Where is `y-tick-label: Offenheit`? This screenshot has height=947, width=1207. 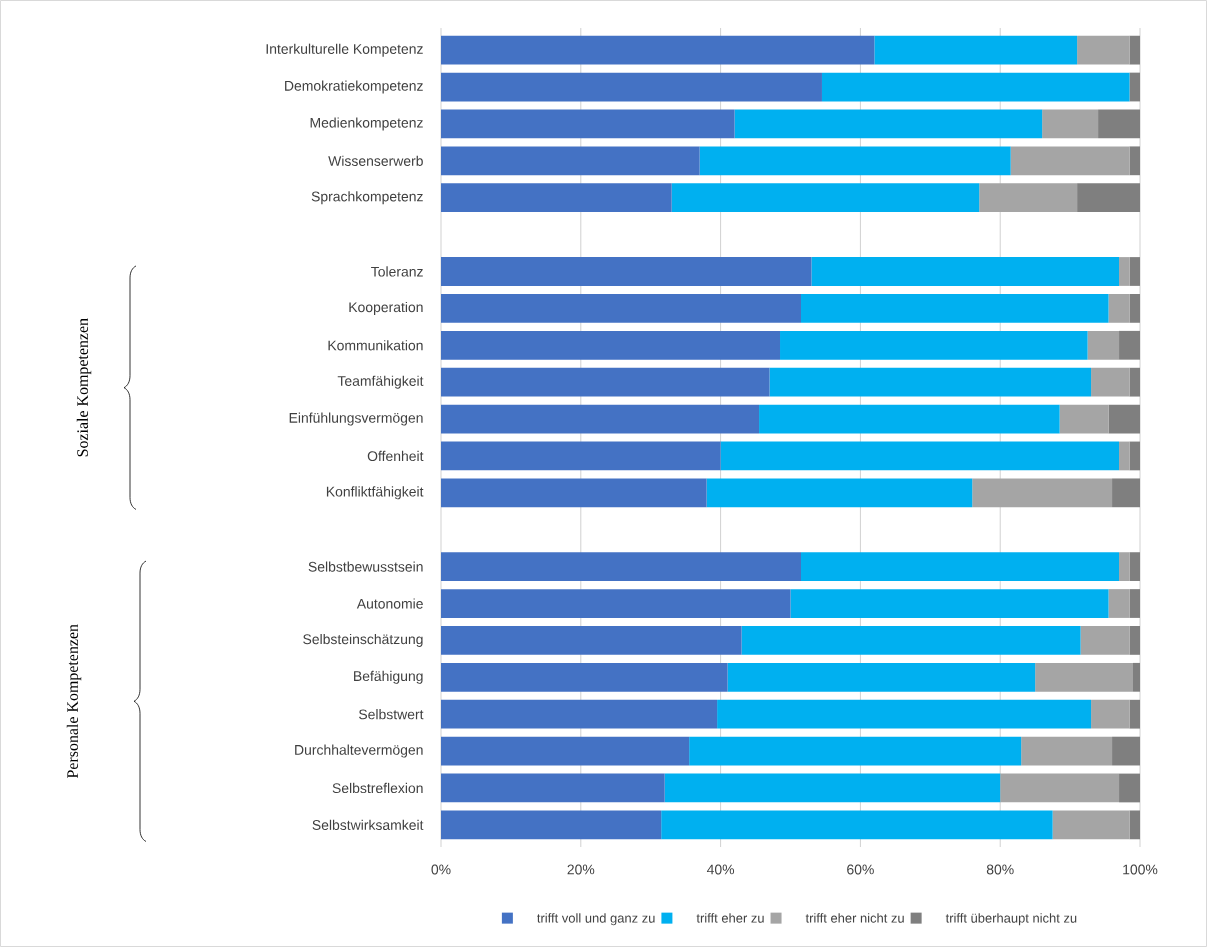
y-tick-label: Offenheit is located at coordinates (395, 456).